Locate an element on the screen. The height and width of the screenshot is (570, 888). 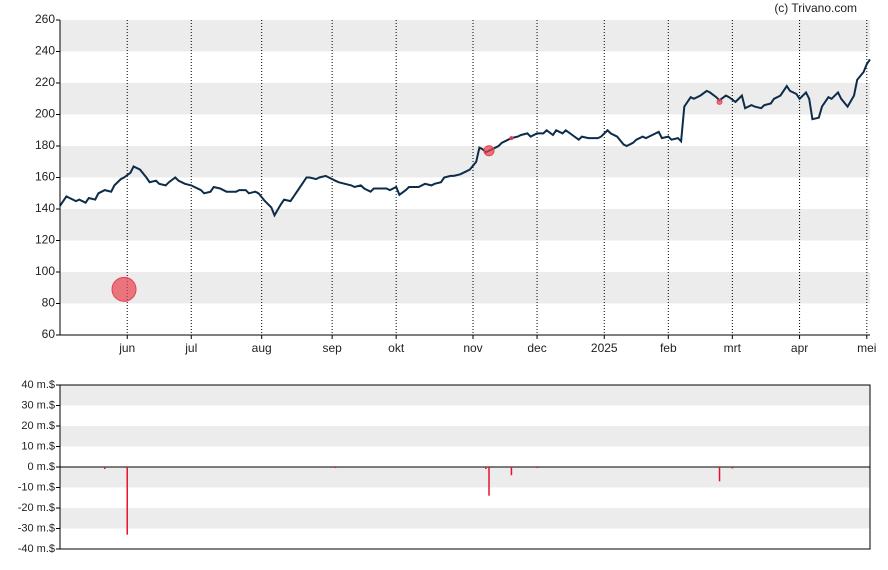
y-tick-label: 180 is located at coordinates (45, 145).